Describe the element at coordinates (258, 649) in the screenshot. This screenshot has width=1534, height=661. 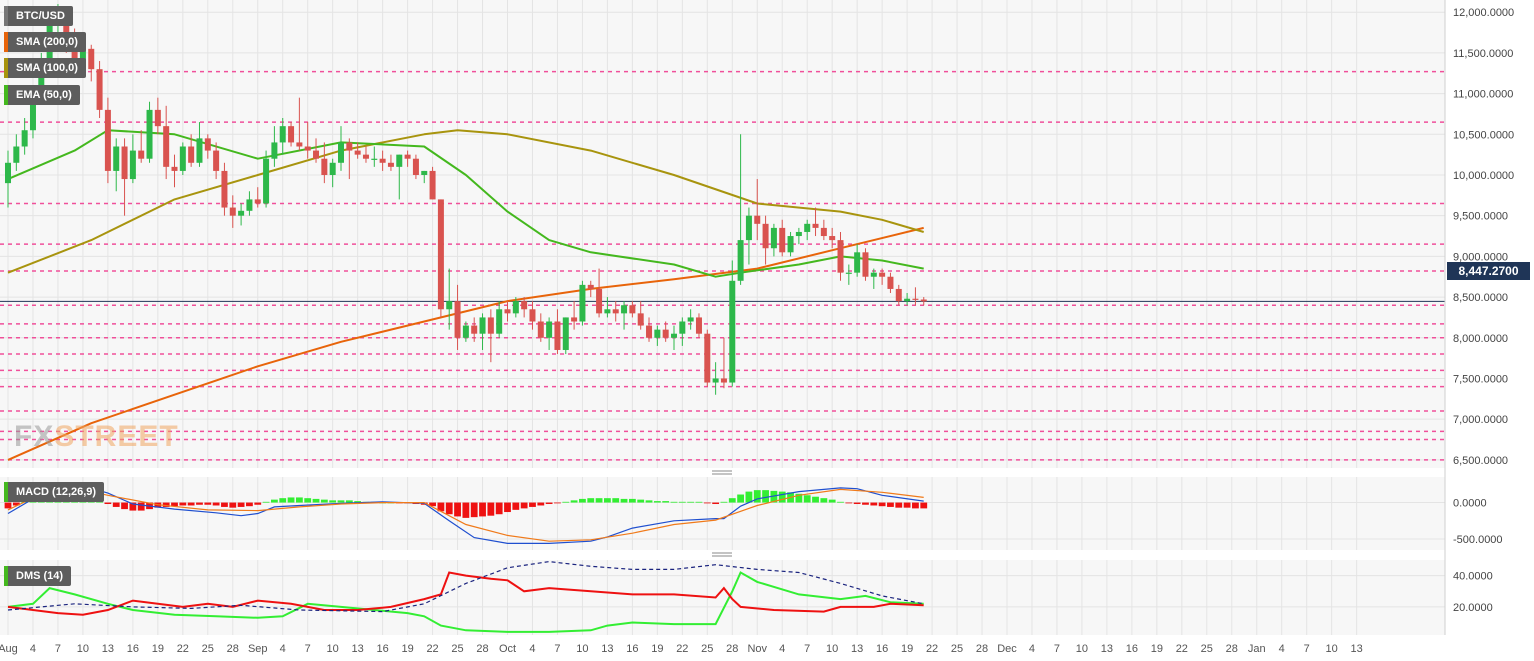
I see `x-tick-label: Sep` at that location.